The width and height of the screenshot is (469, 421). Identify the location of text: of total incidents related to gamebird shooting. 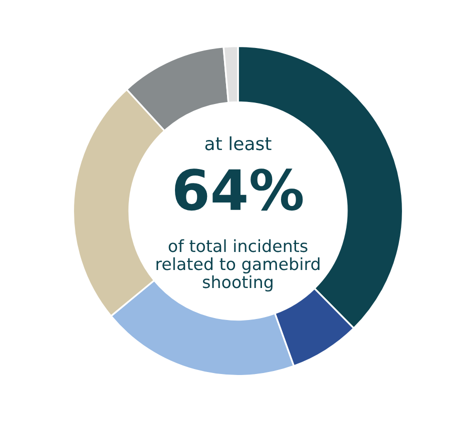
(238, 265).